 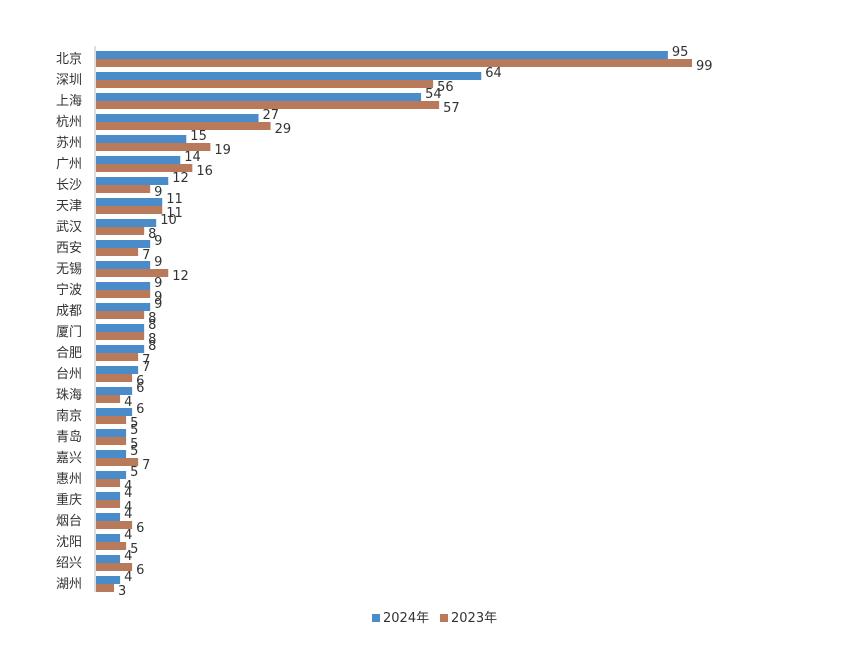 I want to click on data-label: 95, so click(x=680, y=52).